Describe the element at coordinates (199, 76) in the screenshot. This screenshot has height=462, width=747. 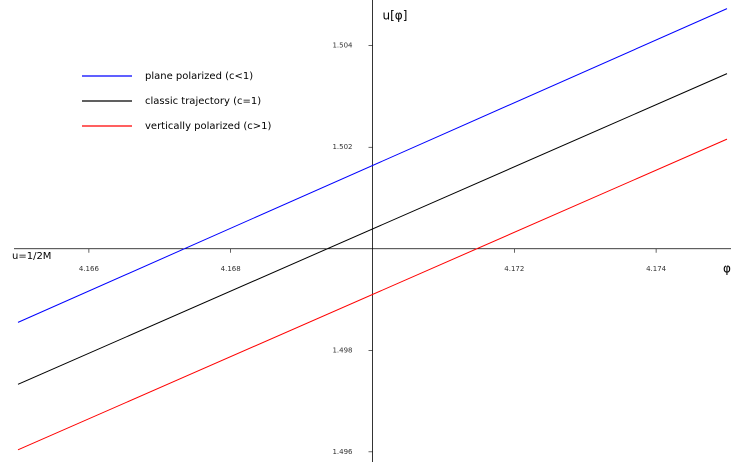
I see `legend-label: plane polarized (c<1)` at that location.